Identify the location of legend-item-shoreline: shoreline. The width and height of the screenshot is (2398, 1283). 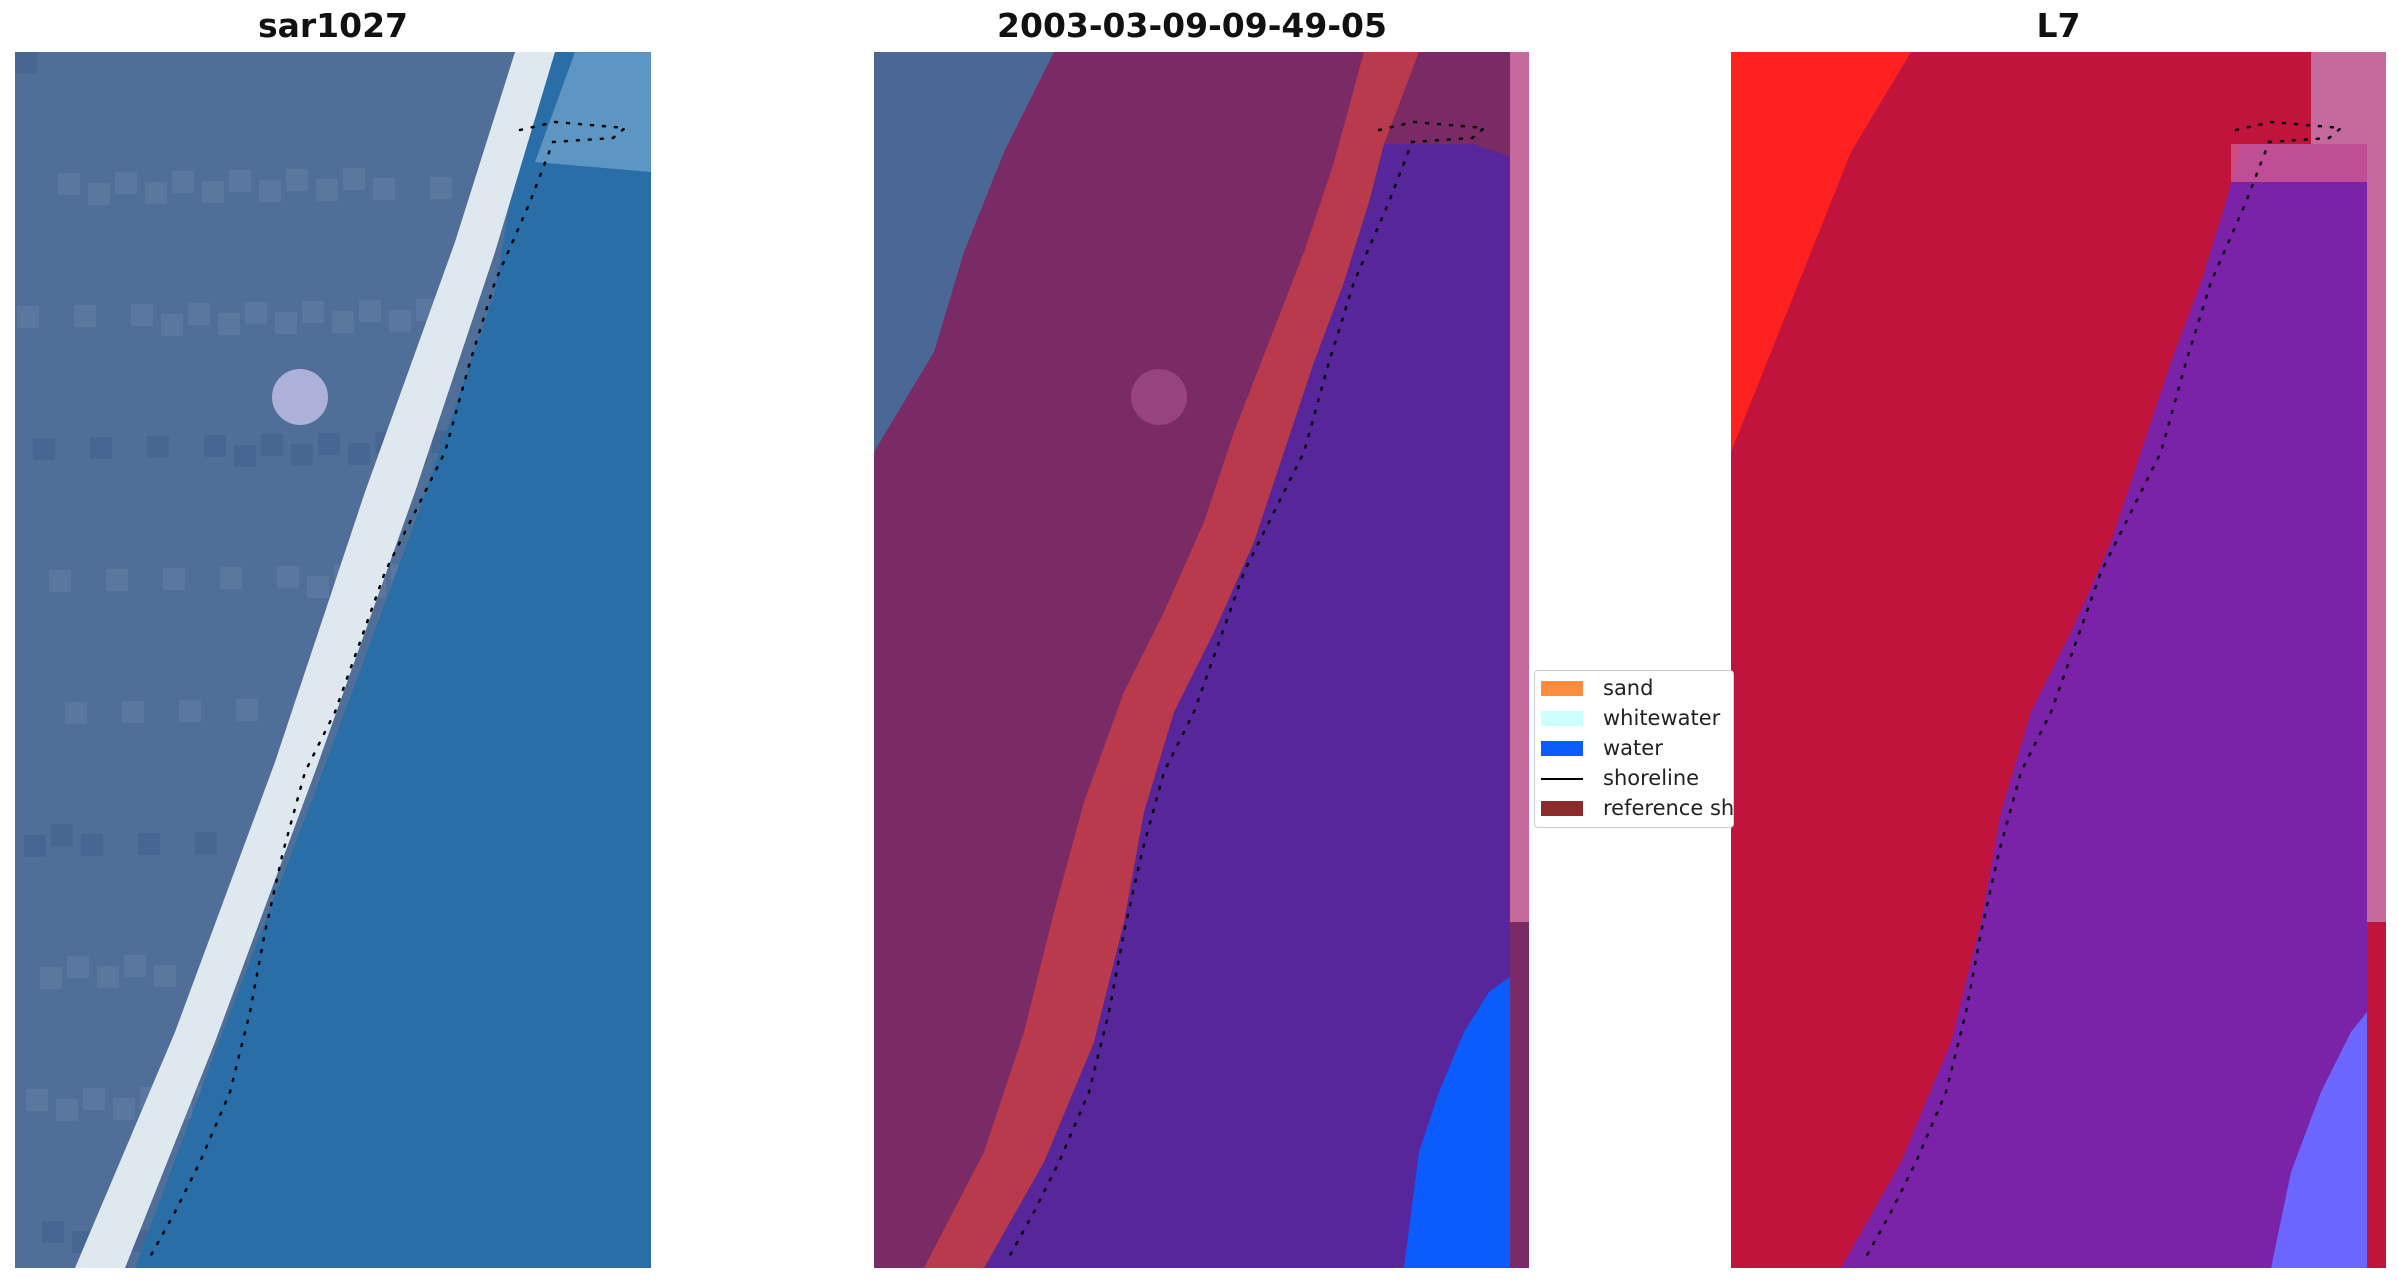
(1634, 778).